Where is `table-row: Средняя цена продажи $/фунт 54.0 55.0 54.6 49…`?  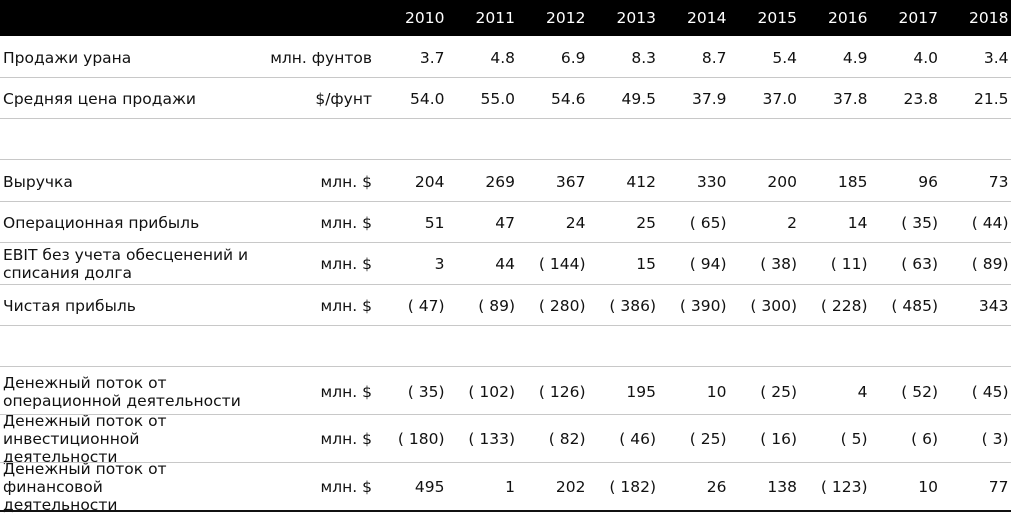 table-row: Средняя цена продажи $/фунт 54.0 55.0 54.6 49… is located at coordinates (505, 99).